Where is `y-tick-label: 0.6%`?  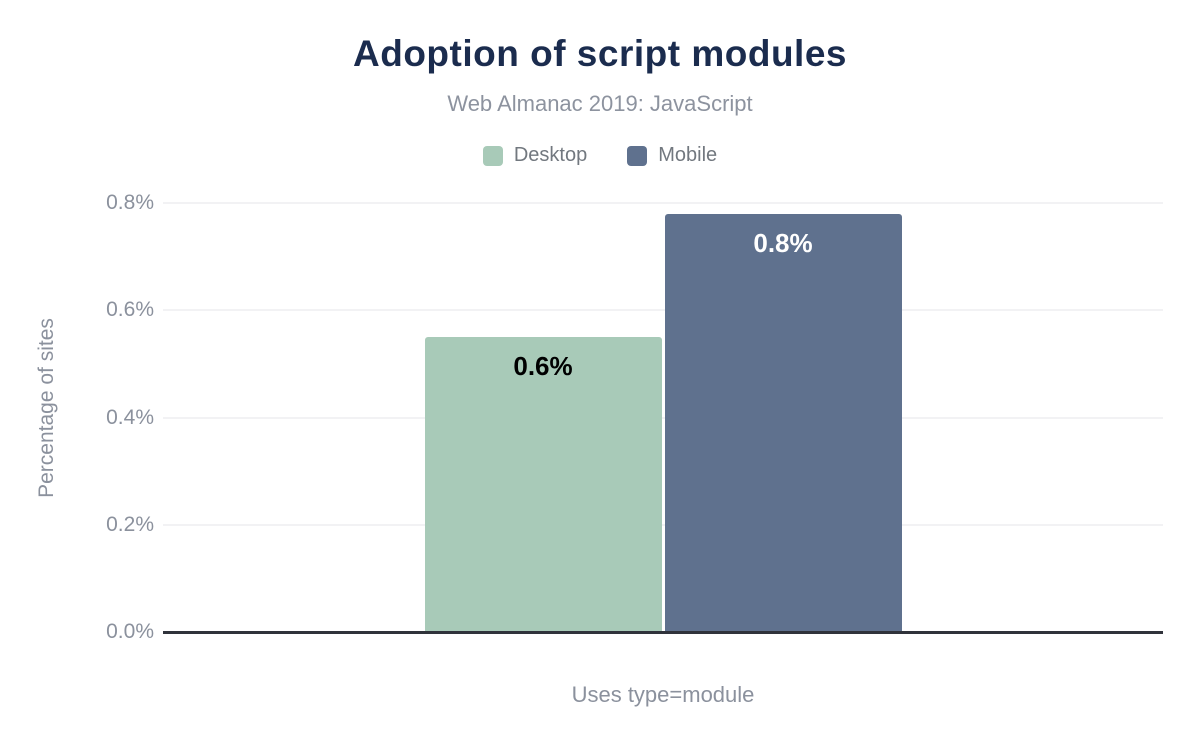 y-tick-label: 0.6% is located at coordinates (130, 310).